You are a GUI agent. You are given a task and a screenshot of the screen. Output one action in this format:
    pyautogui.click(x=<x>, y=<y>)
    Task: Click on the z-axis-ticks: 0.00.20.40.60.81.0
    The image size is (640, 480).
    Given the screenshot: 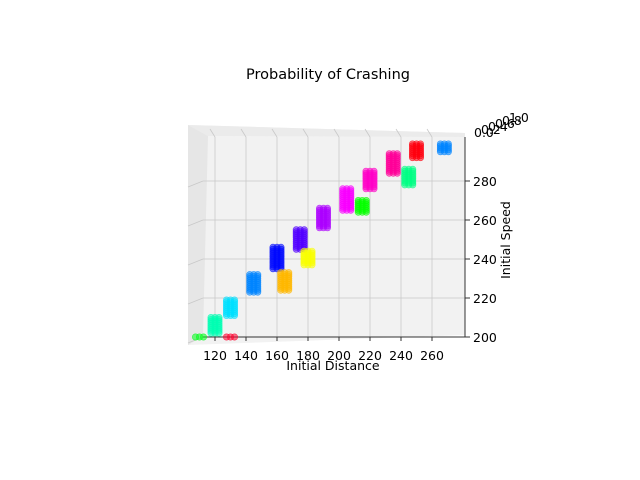 What is the action you would take?
    pyautogui.click(x=501, y=125)
    